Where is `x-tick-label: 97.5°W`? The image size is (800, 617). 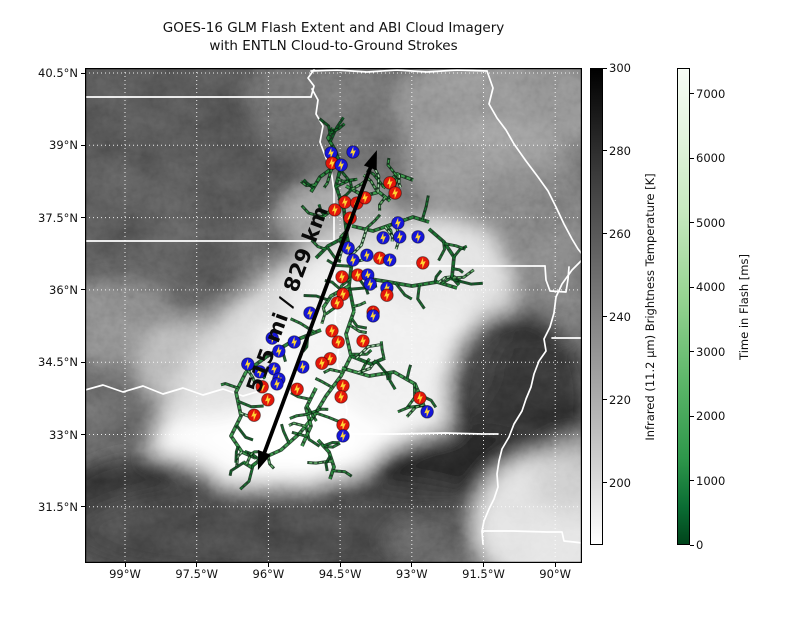
x-tick-label: 97.5°W is located at coordinates (197, 574).